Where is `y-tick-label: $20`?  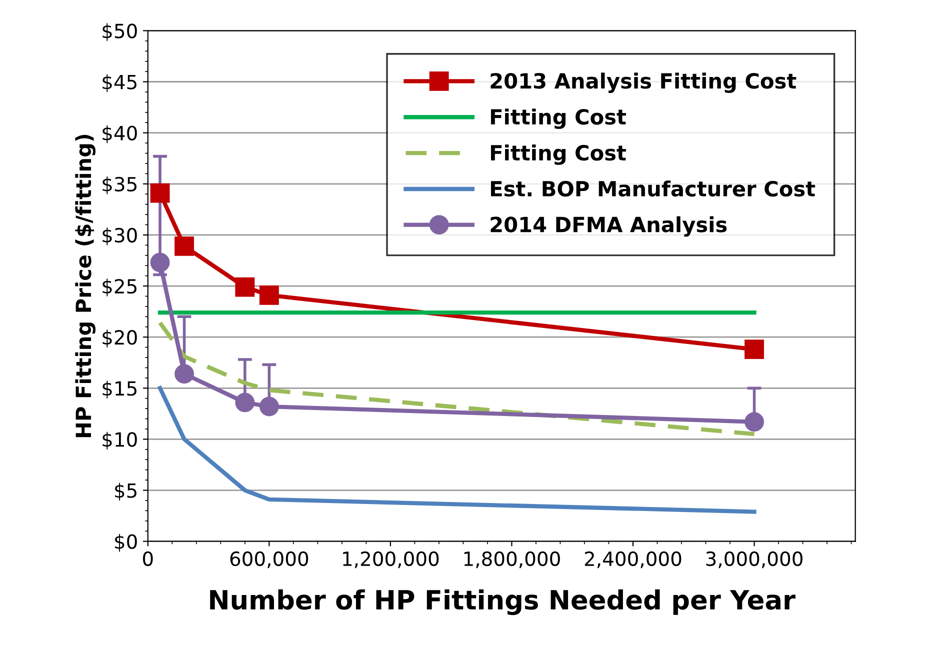 y-tick-label: $20 is located at coordinates (119, 339).